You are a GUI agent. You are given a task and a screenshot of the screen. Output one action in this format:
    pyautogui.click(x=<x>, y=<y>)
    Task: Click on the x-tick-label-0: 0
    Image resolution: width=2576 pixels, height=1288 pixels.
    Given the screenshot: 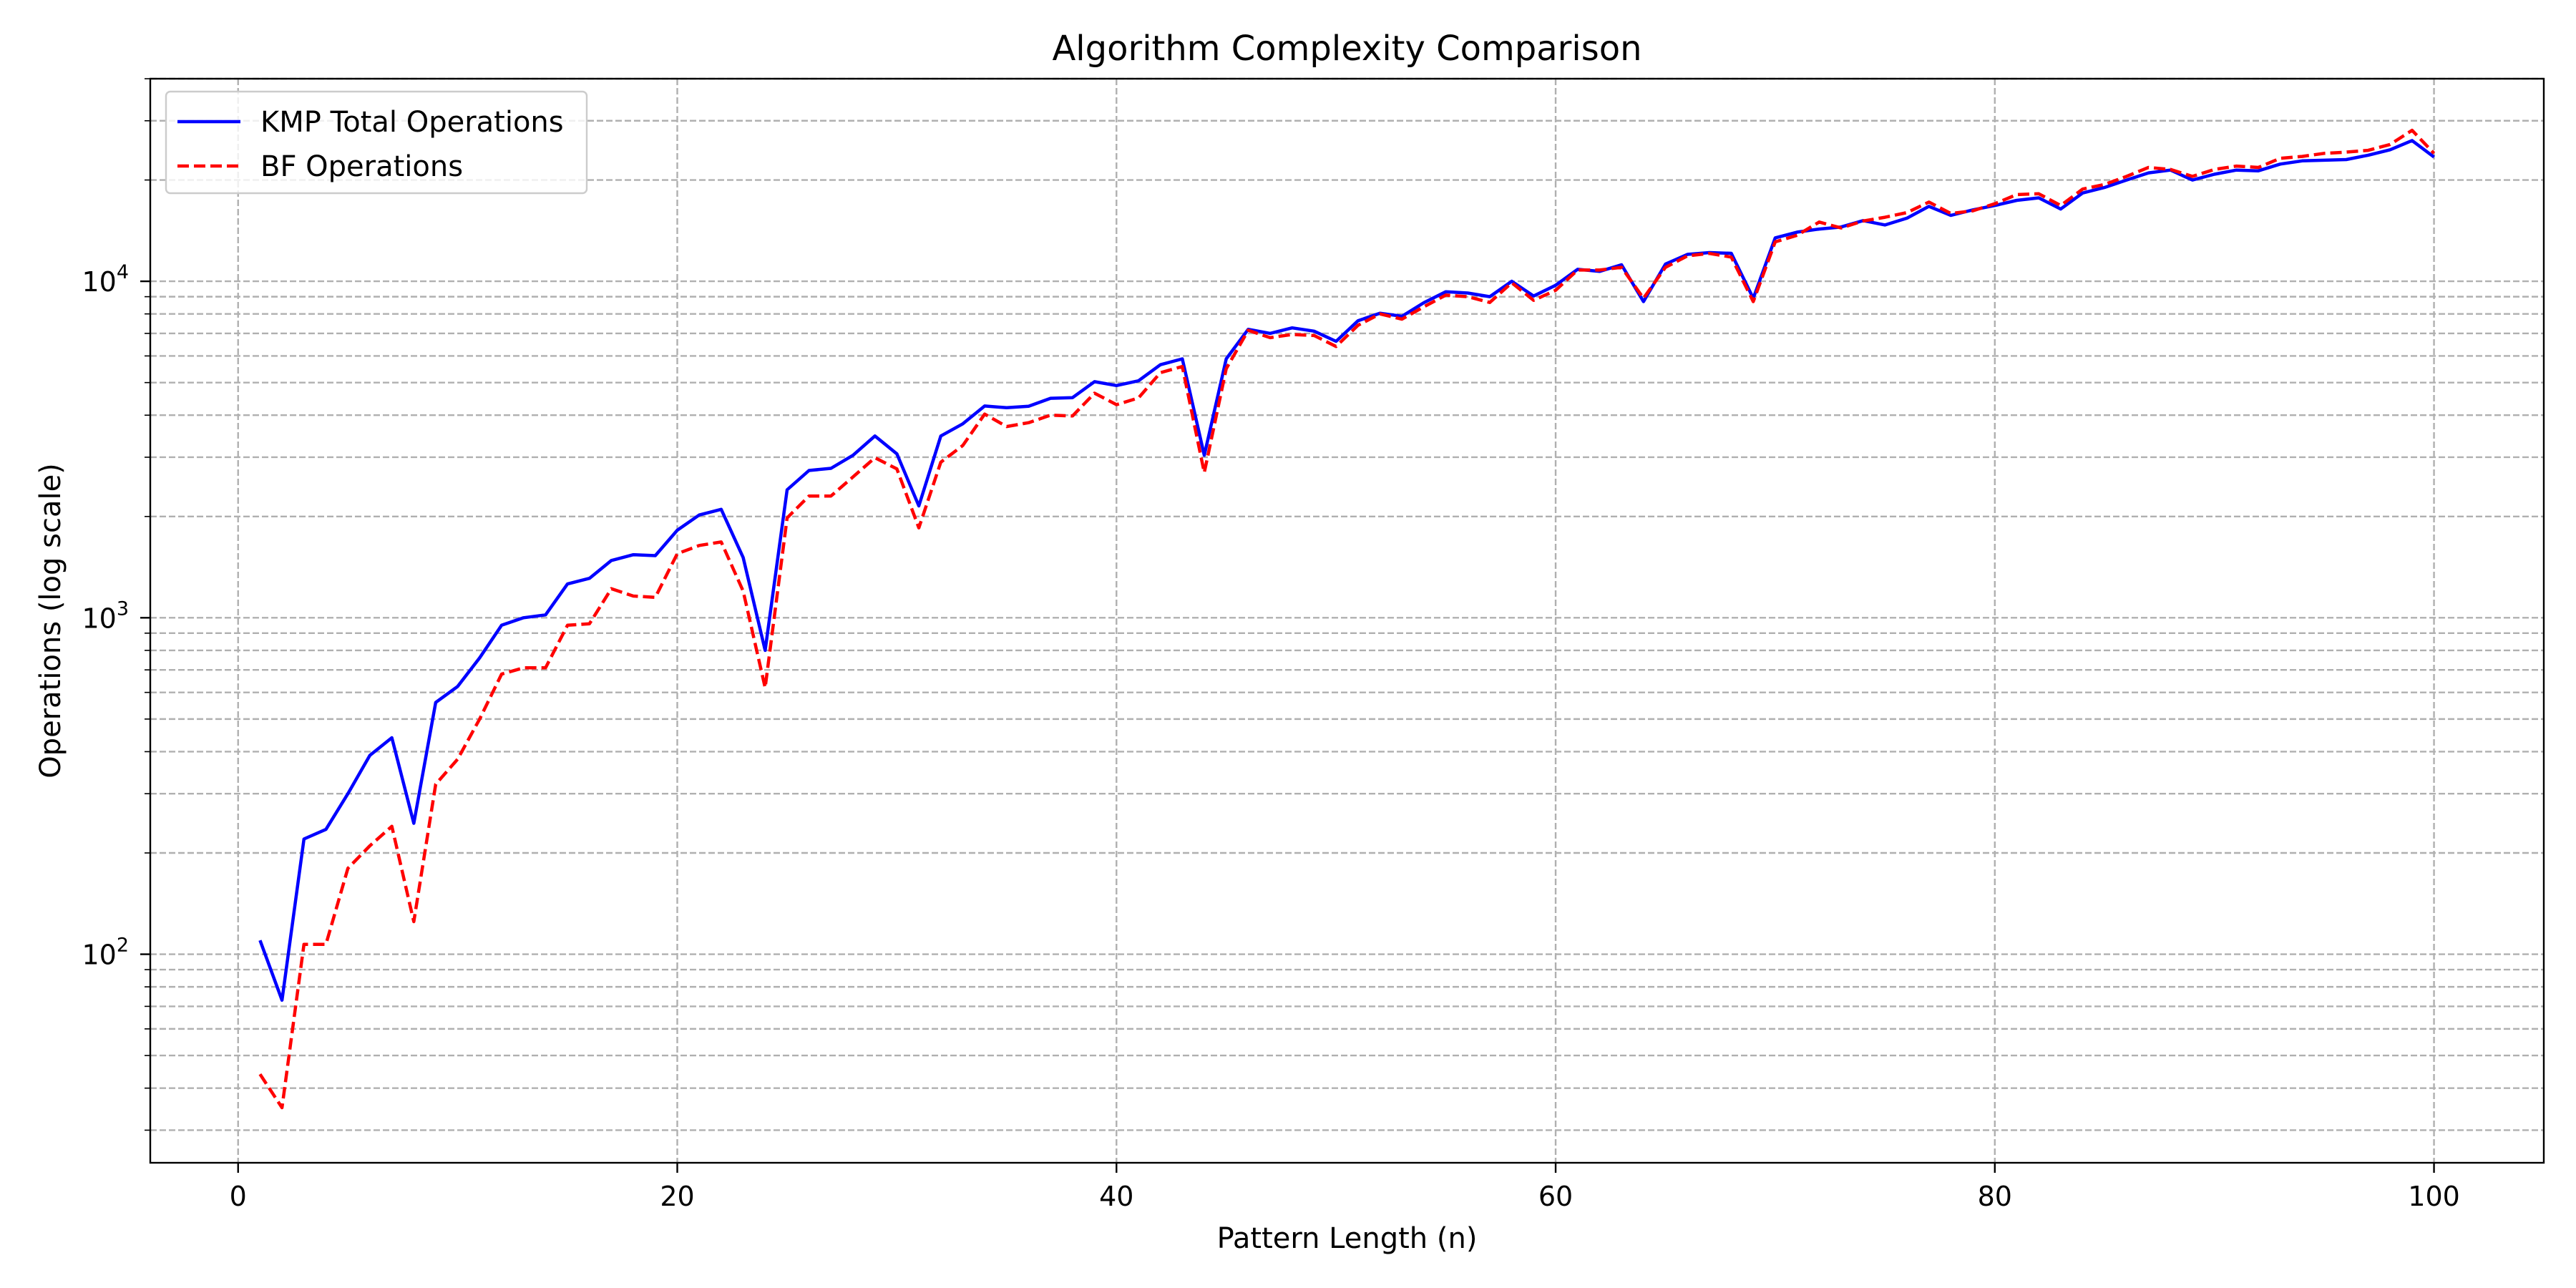 What is the action you would take?
    pyautogui.click(x=238, y=1196)
    